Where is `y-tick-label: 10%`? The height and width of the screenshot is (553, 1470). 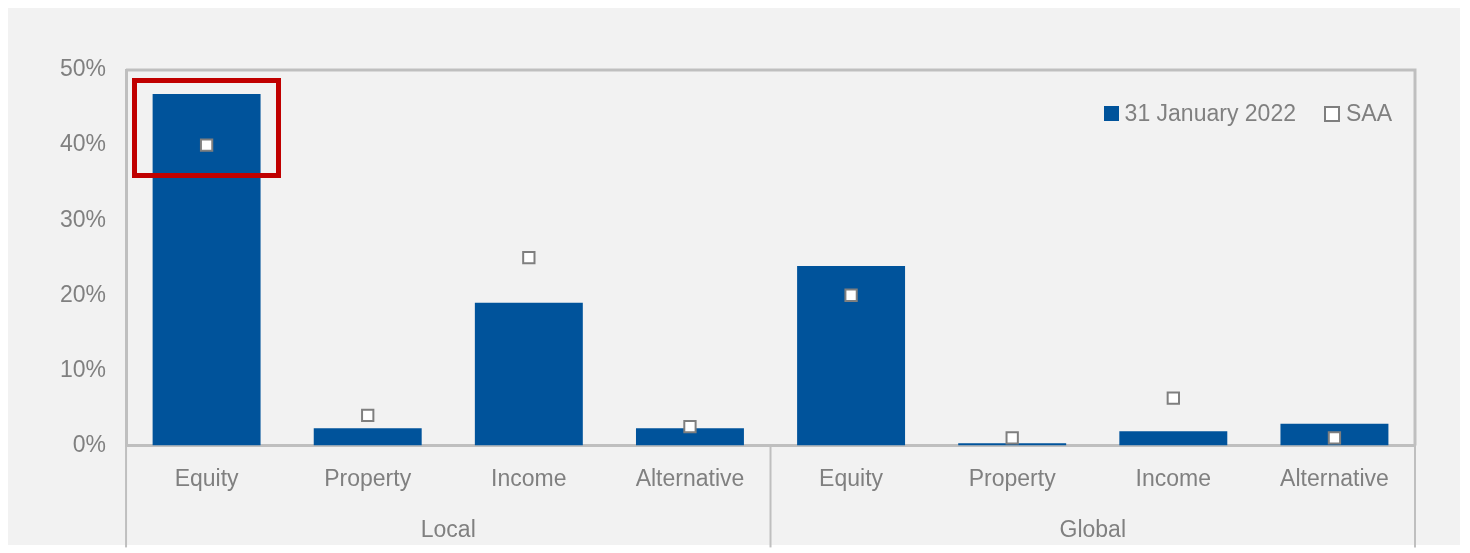 y-tick-label: 10% is located at coordinates (83, 368).